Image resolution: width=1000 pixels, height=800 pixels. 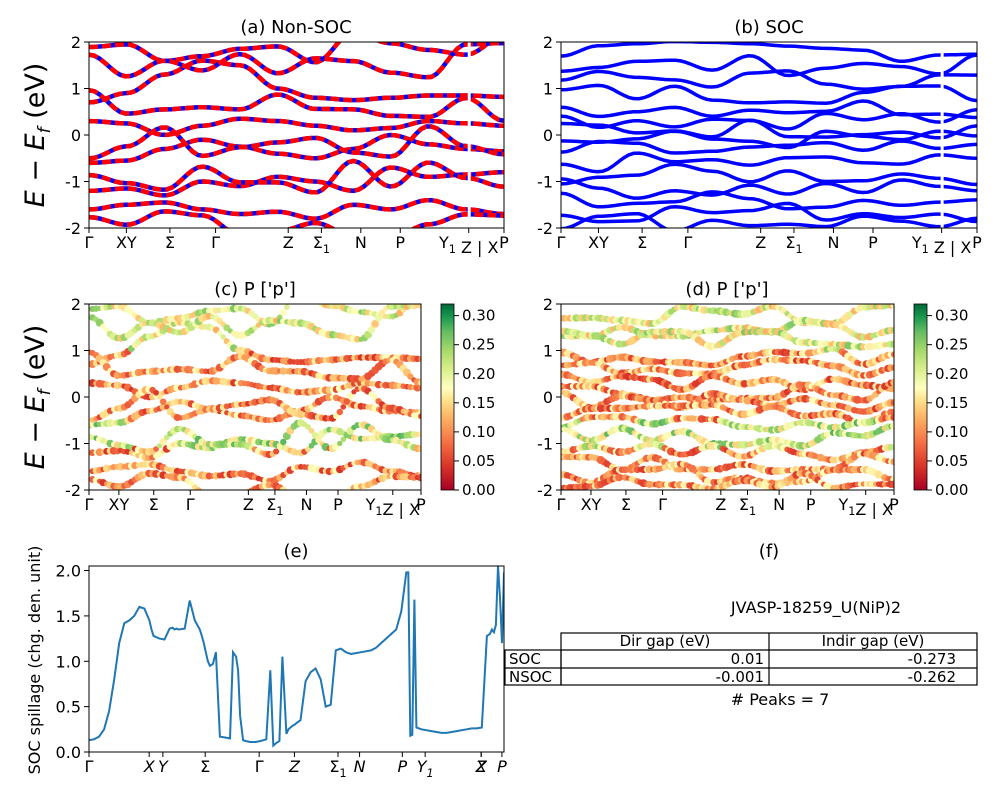 I want to click on panel-e-y-tick-label: 2.0, so click(x=68, y=571).